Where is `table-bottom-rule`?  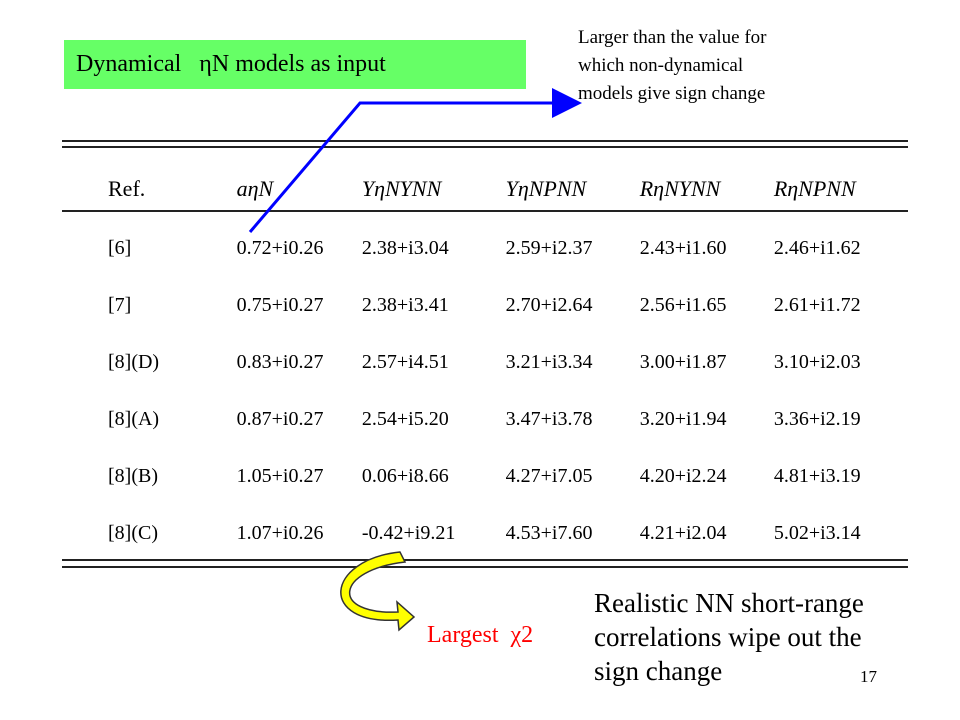 table-bottom-rule is located at coordinates (485, 560).